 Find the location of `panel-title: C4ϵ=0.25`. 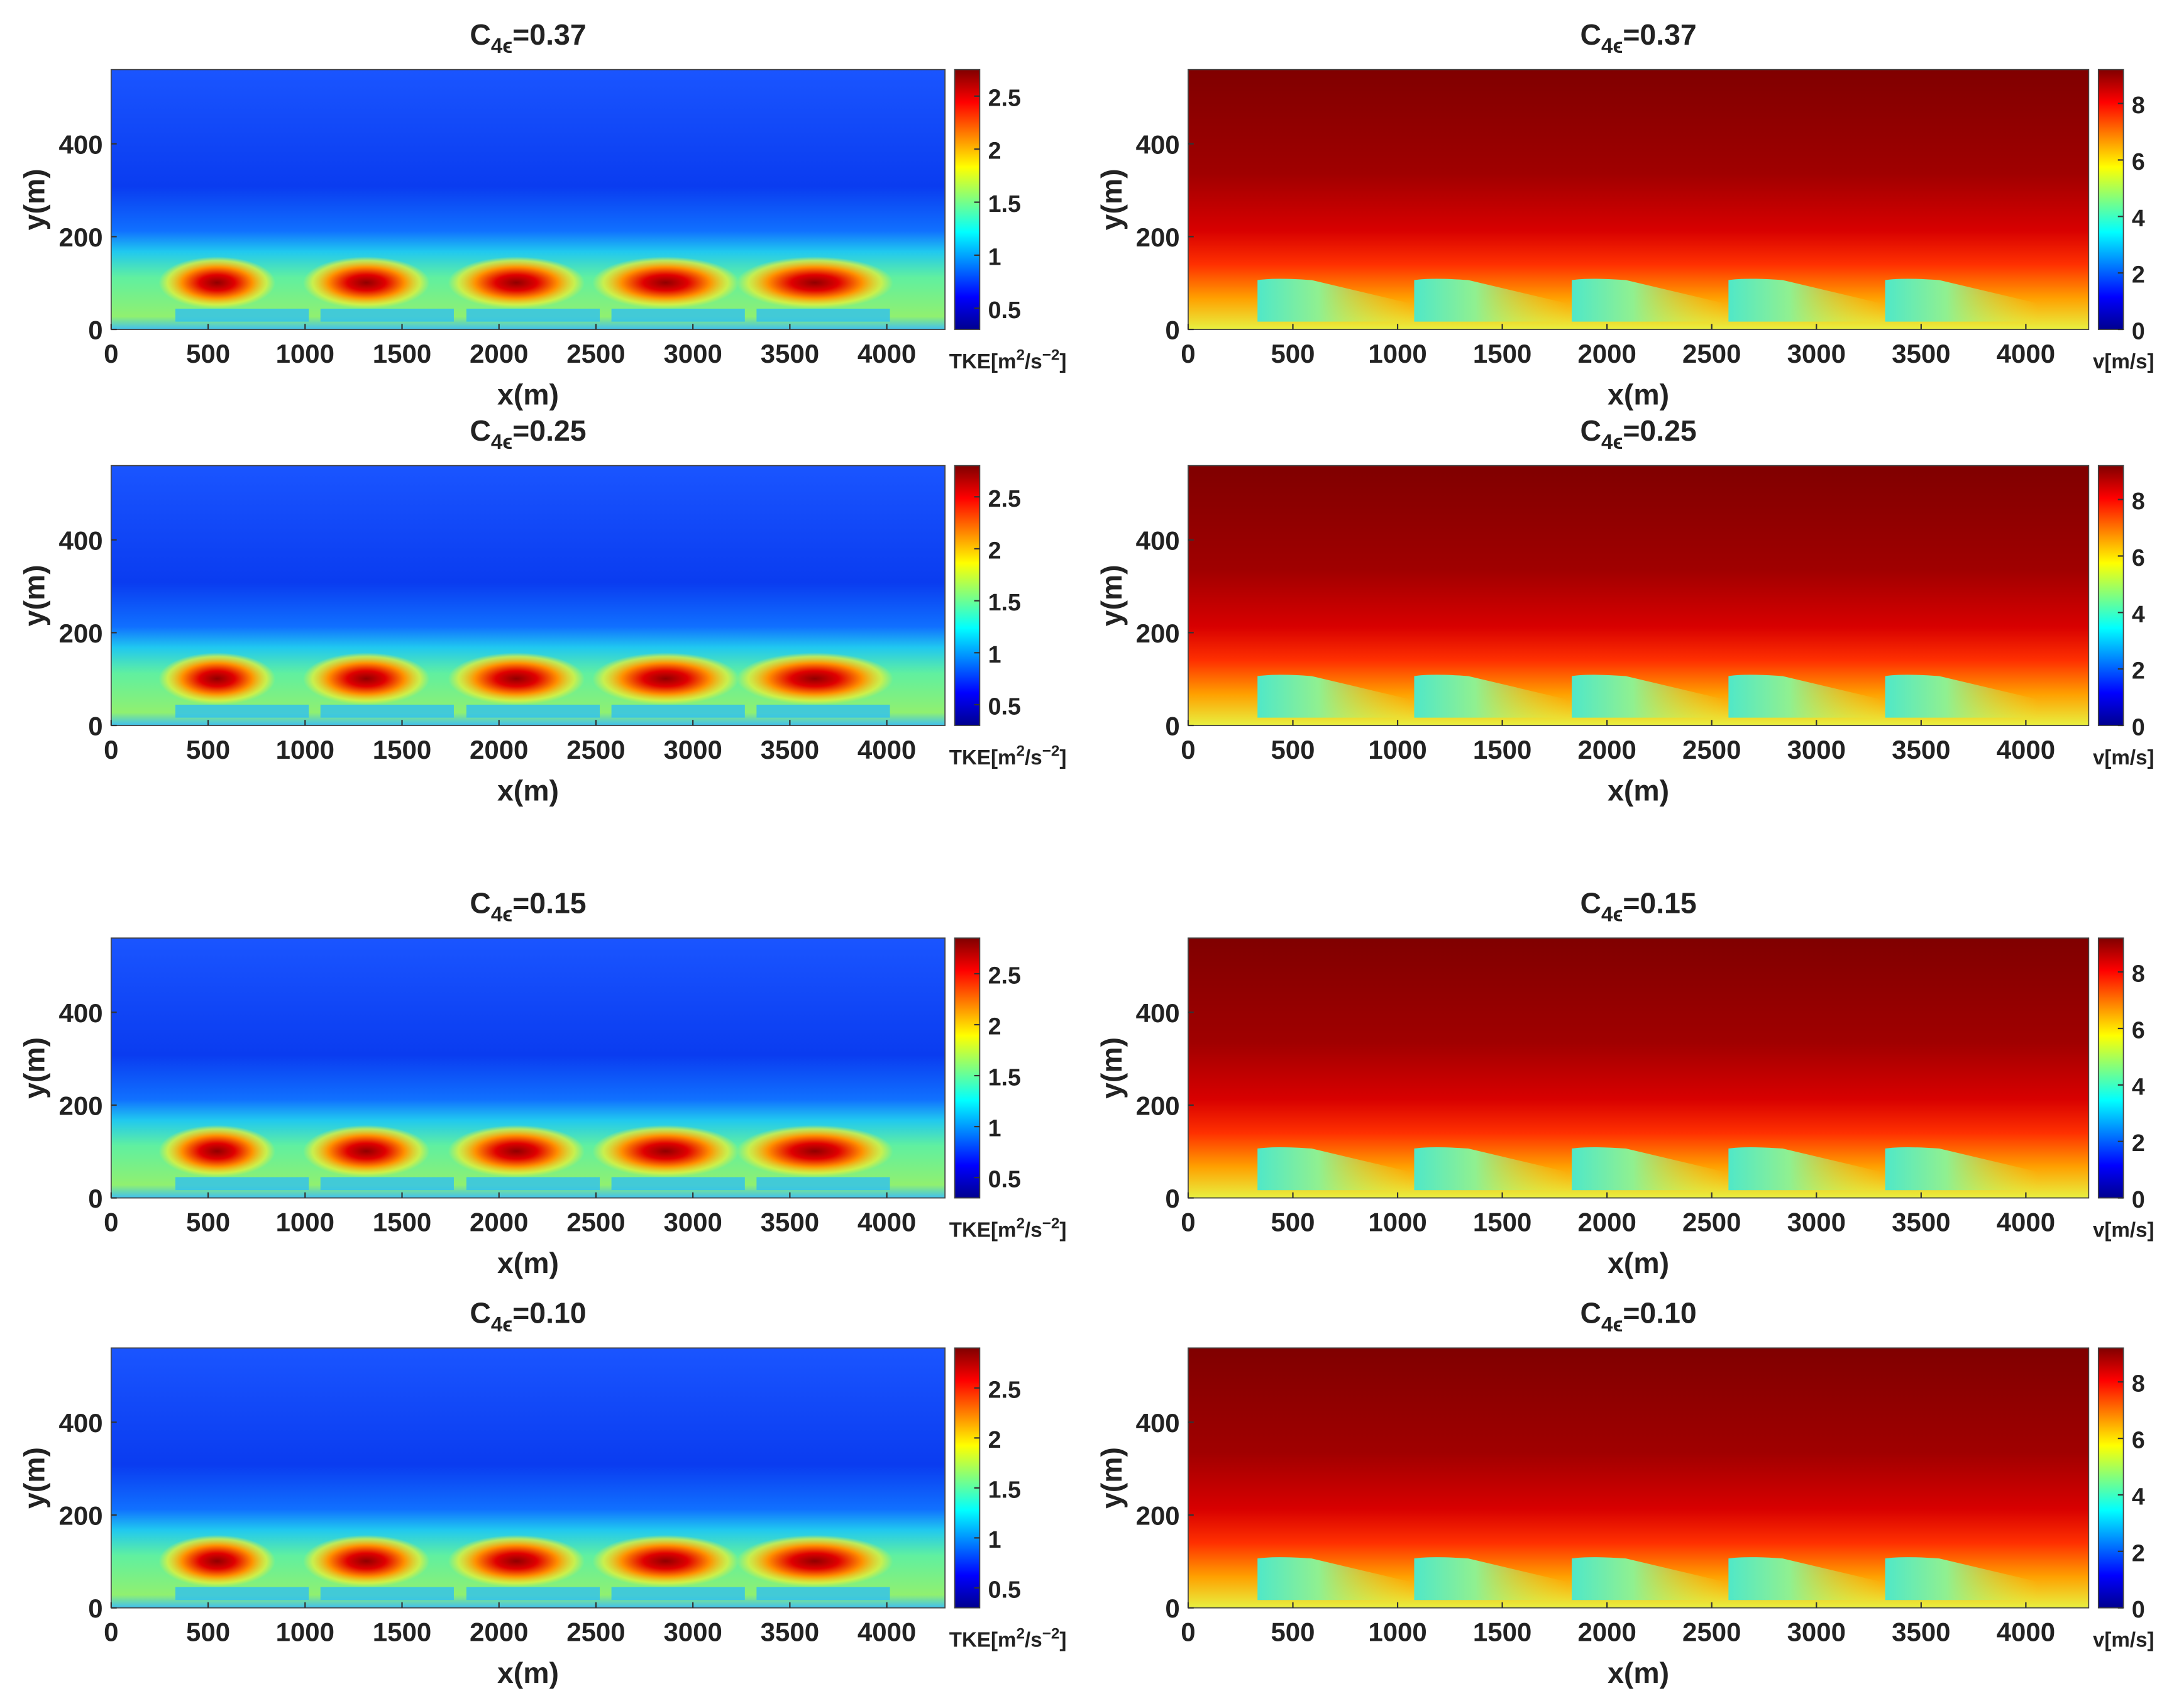

panel-title: C4ϵ=0.25 is located at coordinates (1638, 434).